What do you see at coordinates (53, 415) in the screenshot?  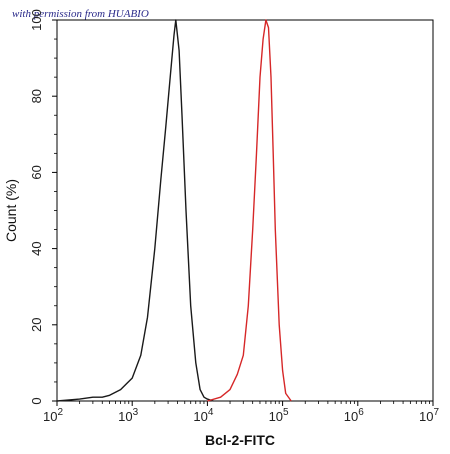 I see `x-tick-label: 10²` at bounding box center [53, 415].